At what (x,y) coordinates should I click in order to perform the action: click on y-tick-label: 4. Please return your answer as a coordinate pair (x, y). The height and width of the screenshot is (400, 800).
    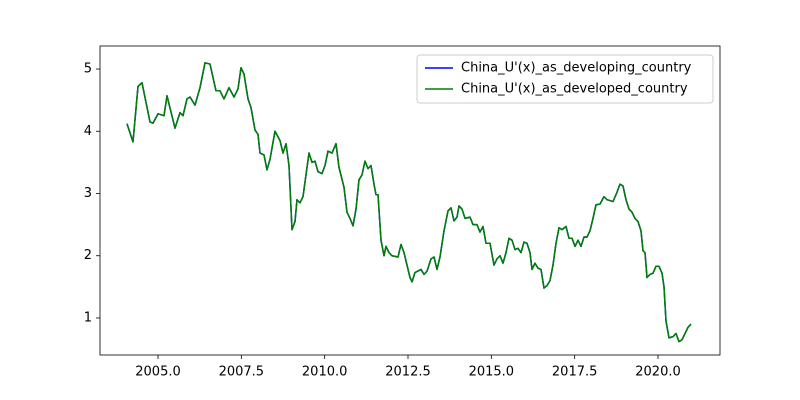
    Looking at the image, I should click on (88, 131).